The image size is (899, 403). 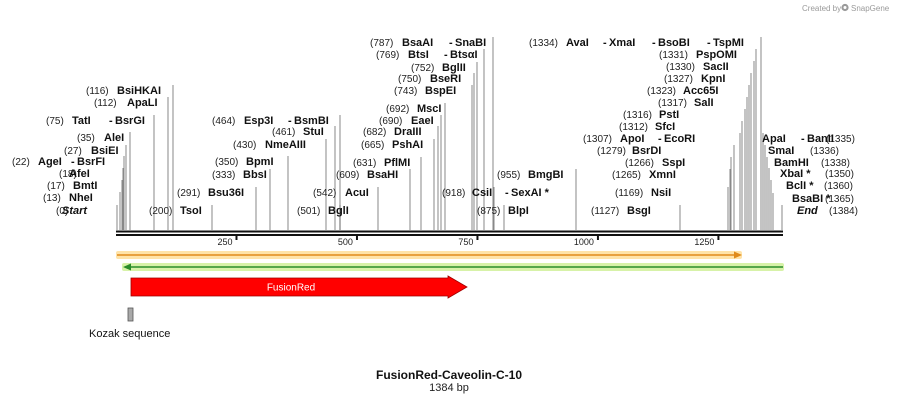 What do you see at coordinates (508, 175) in the screenshot?
I see `site-position: (955)` at bounding box center [508, 175].